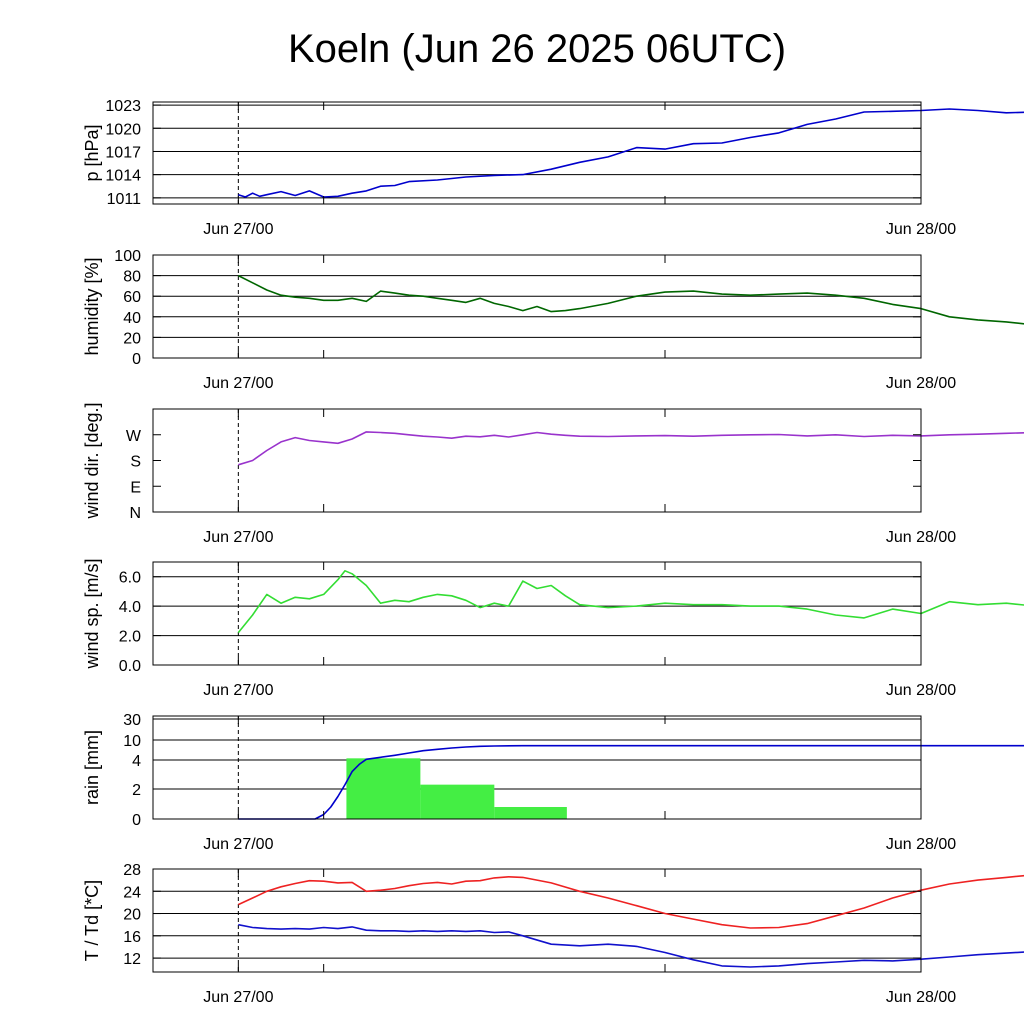 This screenshot has height=1024, width=1024. I want to click on y-tick-label: 1011, so click(124, 199).